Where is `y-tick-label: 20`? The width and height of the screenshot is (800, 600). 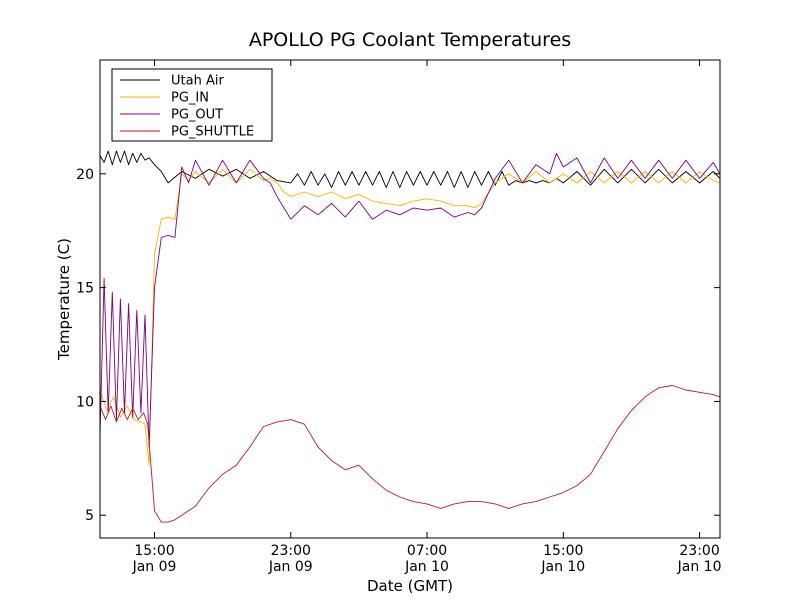 y-tick-label: 20 is located at coordinates (85, 175).